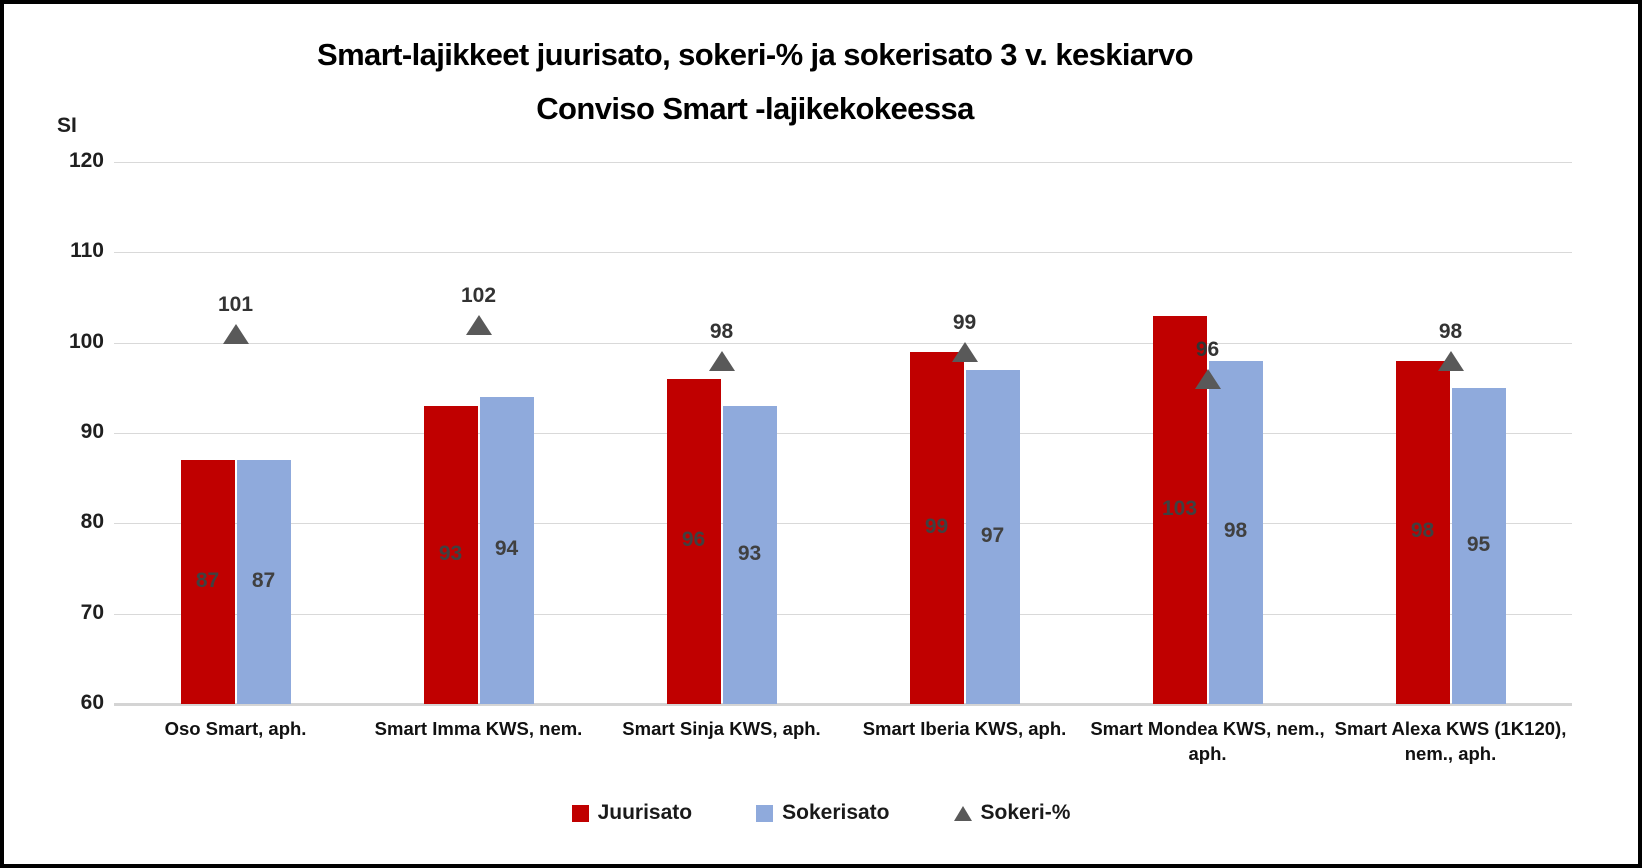  I want to click on y-axis-unit-label: SI, so click(67, 125).